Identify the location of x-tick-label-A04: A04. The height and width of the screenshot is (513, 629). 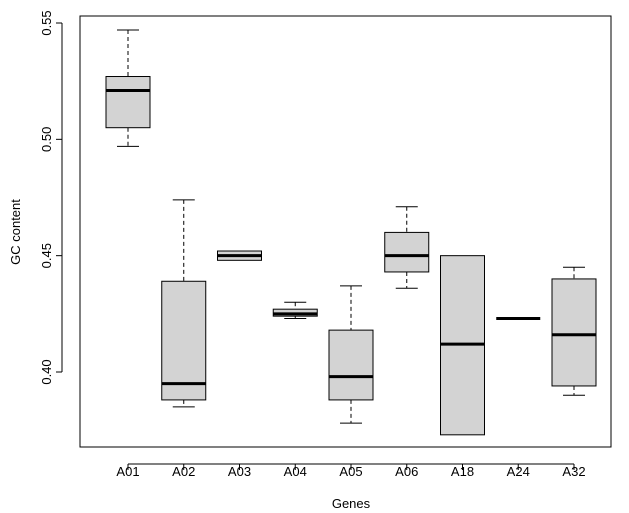
(295, 471).